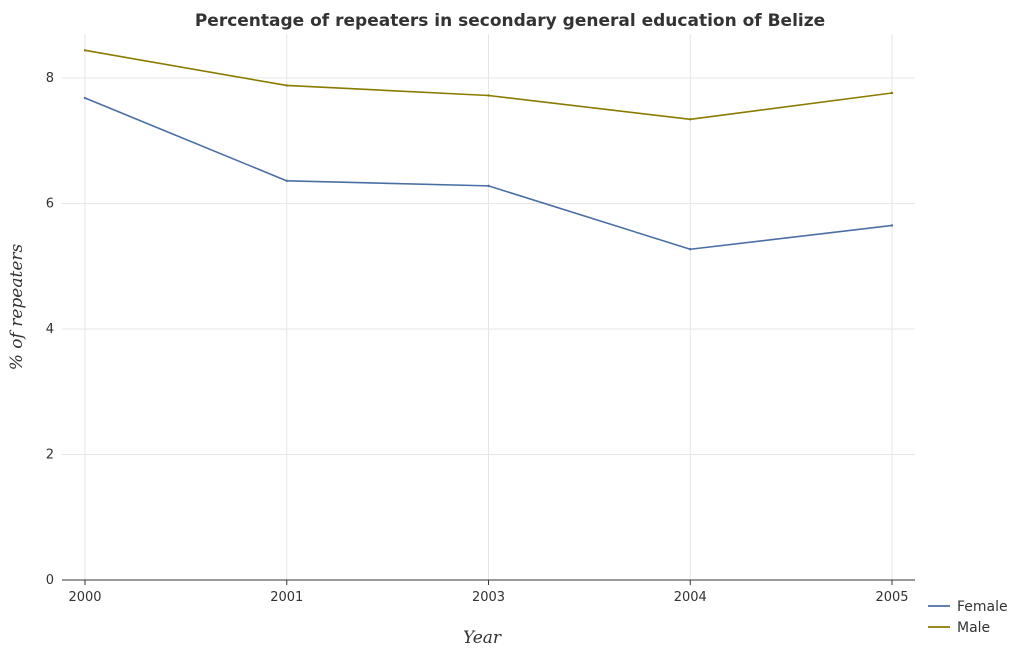 Image resolution: width=1019 pixels, height=650 pixels. I want to click on x-tick-label: 2005, so click(891, 597).